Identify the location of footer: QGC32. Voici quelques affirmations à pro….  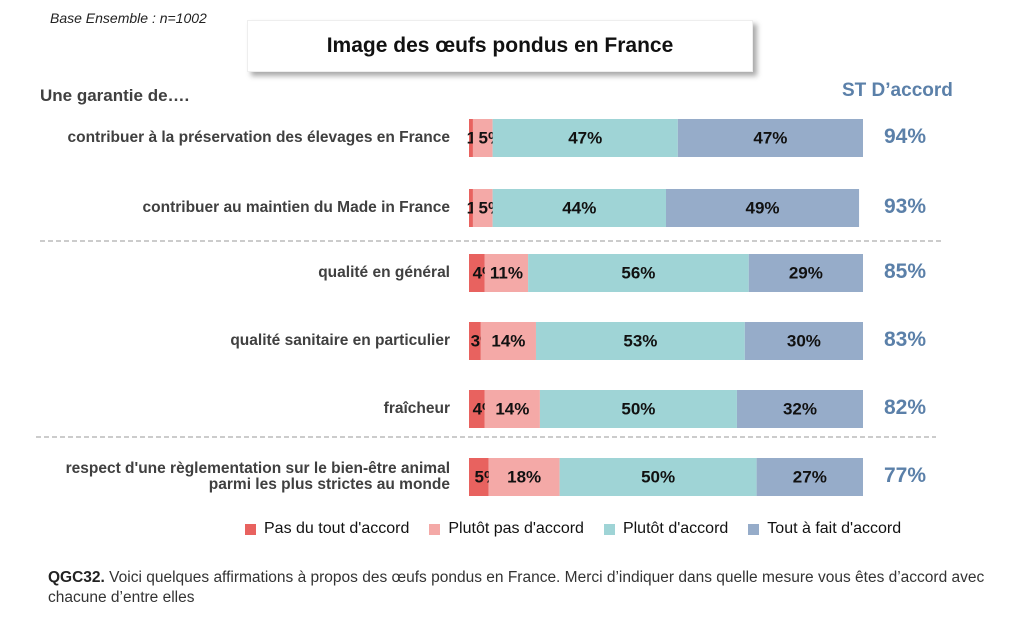
(523, 588).